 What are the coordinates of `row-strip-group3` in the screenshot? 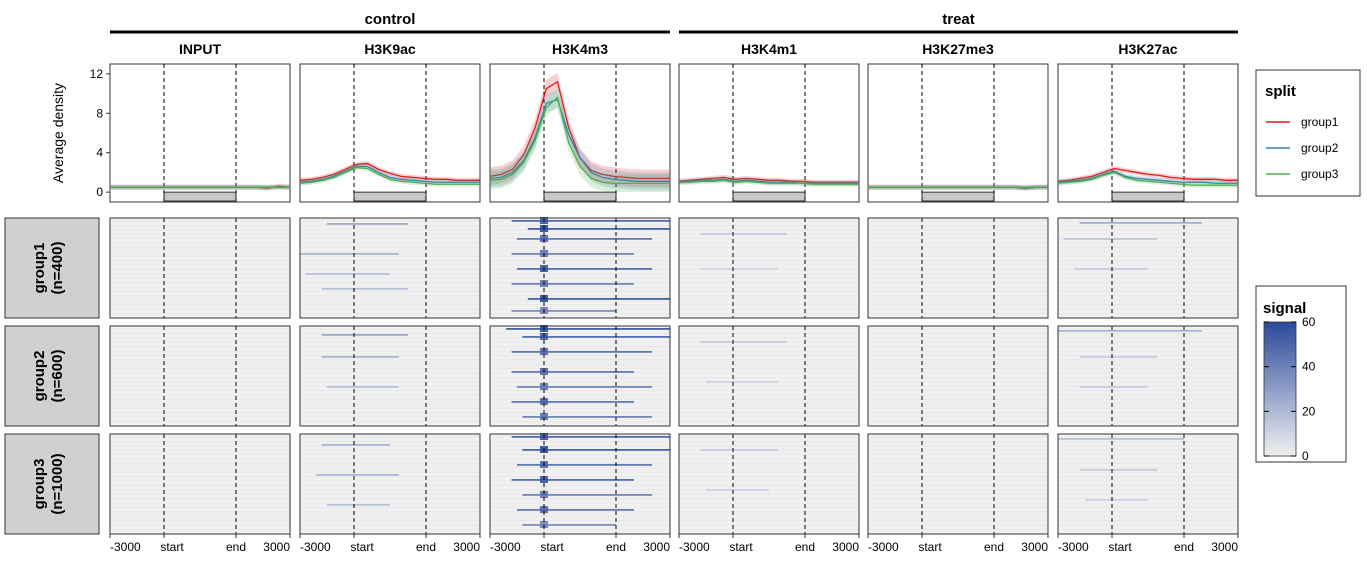 It's located at (52, 484).